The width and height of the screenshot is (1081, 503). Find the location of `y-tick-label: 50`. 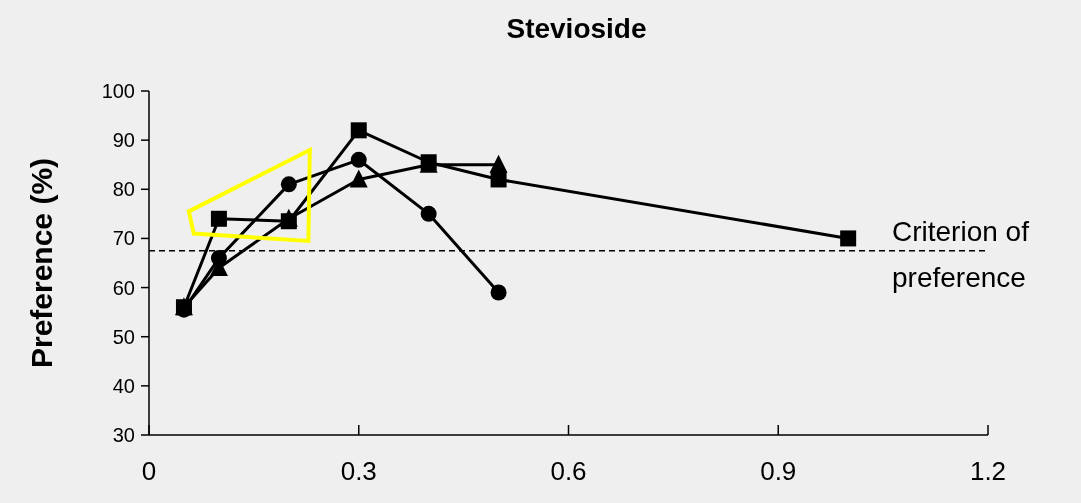

y-tick-label: 50 is located at coordinates (123, 336).